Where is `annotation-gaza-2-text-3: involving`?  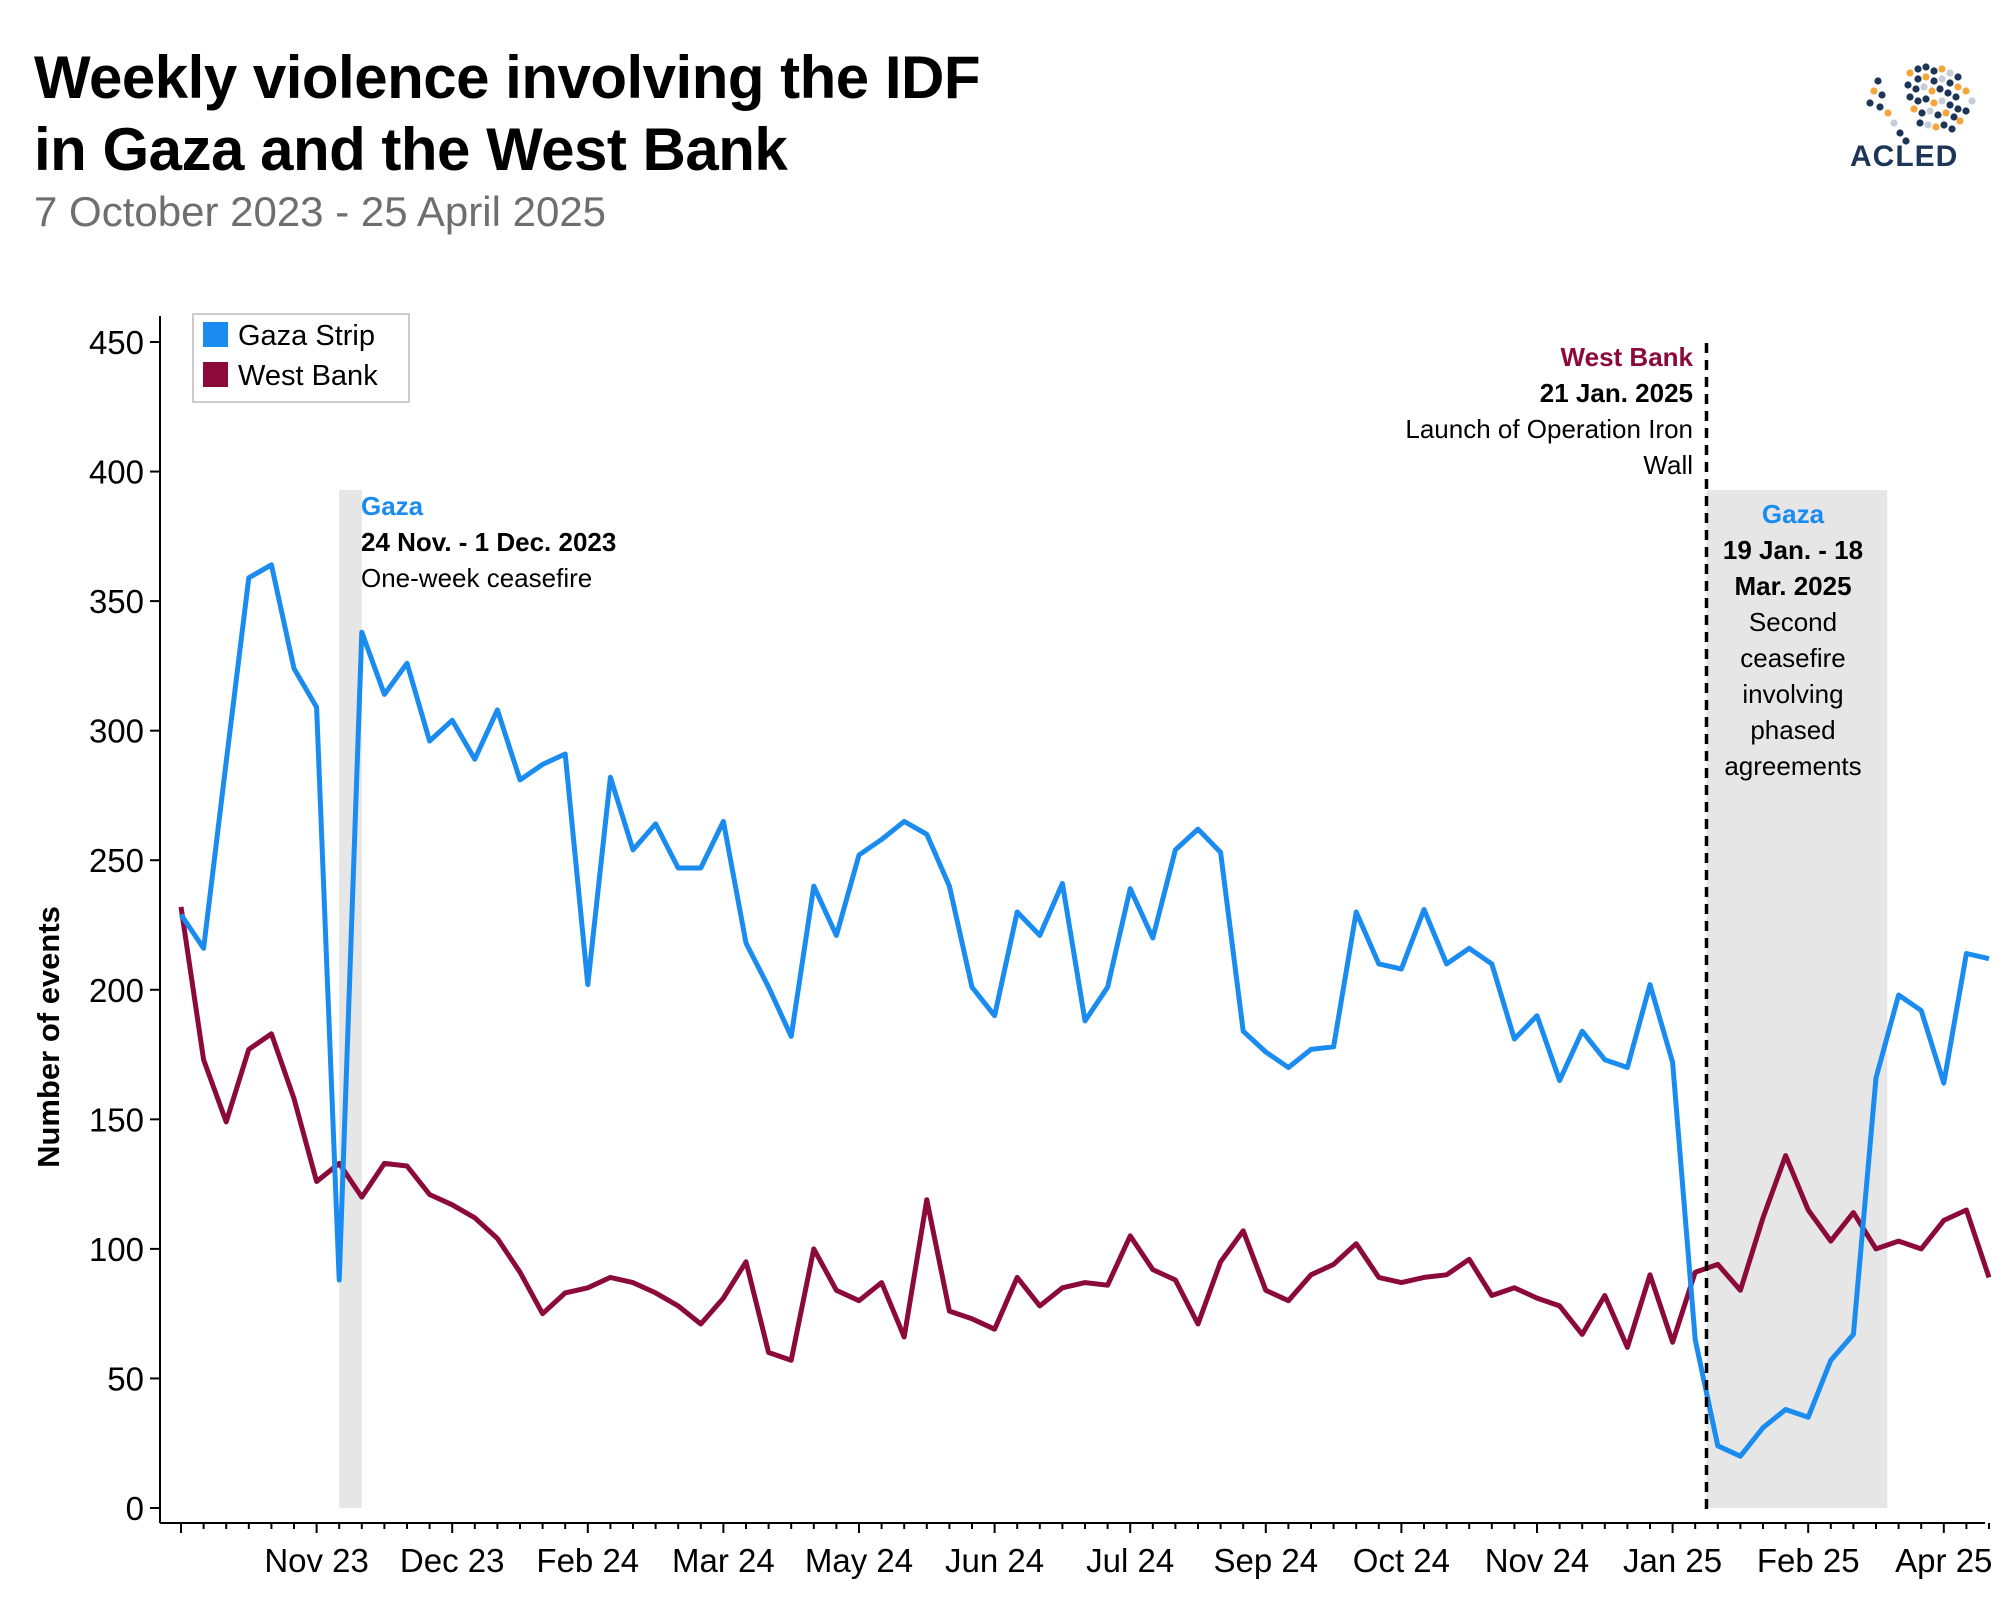 annotation-gaza-2-text-3: involving is located at coordinates (1792, 694).